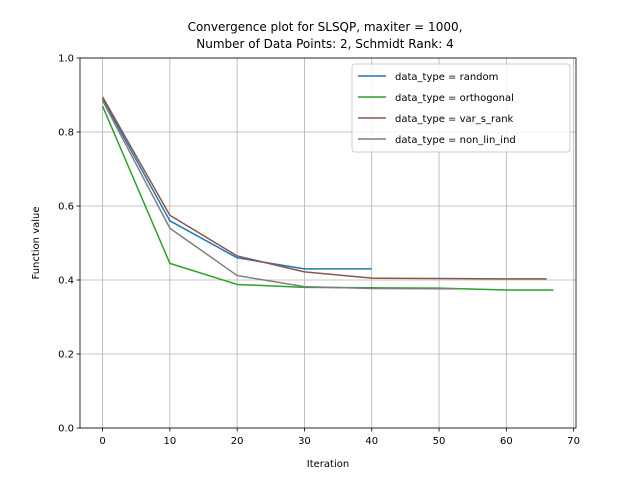 The width and height of the screenshot is (640, 480). What do you see at coordinates (506, 441) in the screenshot?
I see `x-tick-label: 60` at bounding box center [506, 441].